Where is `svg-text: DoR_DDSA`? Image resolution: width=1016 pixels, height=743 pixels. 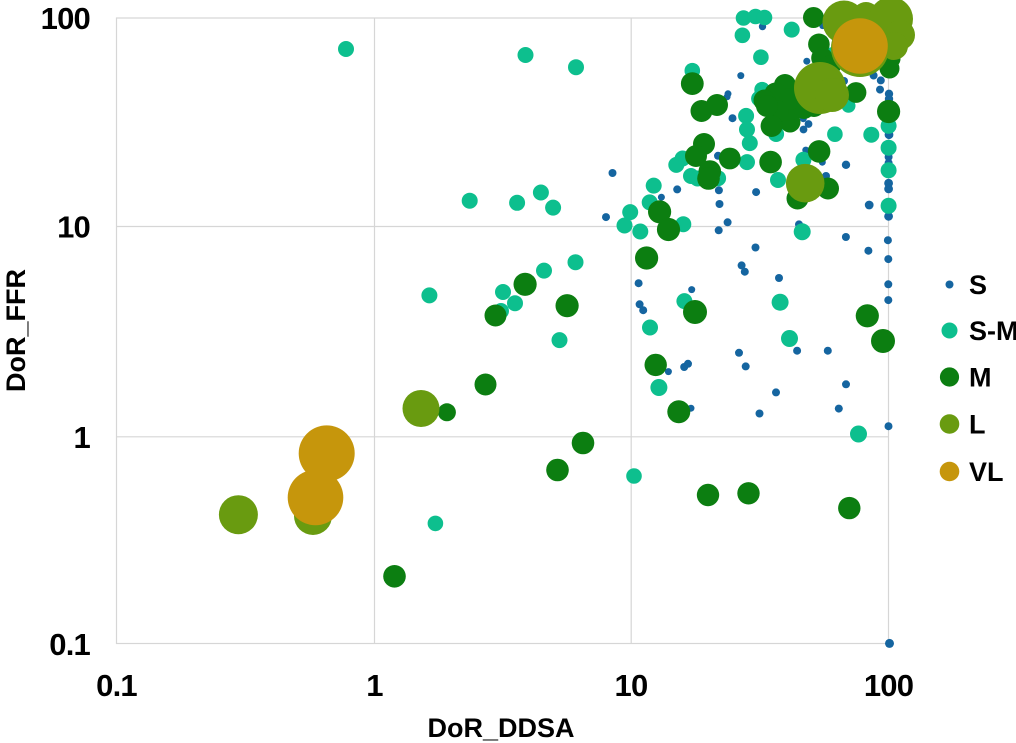
svg-text: DoR_DDSA is located at coordinates (500, 728).